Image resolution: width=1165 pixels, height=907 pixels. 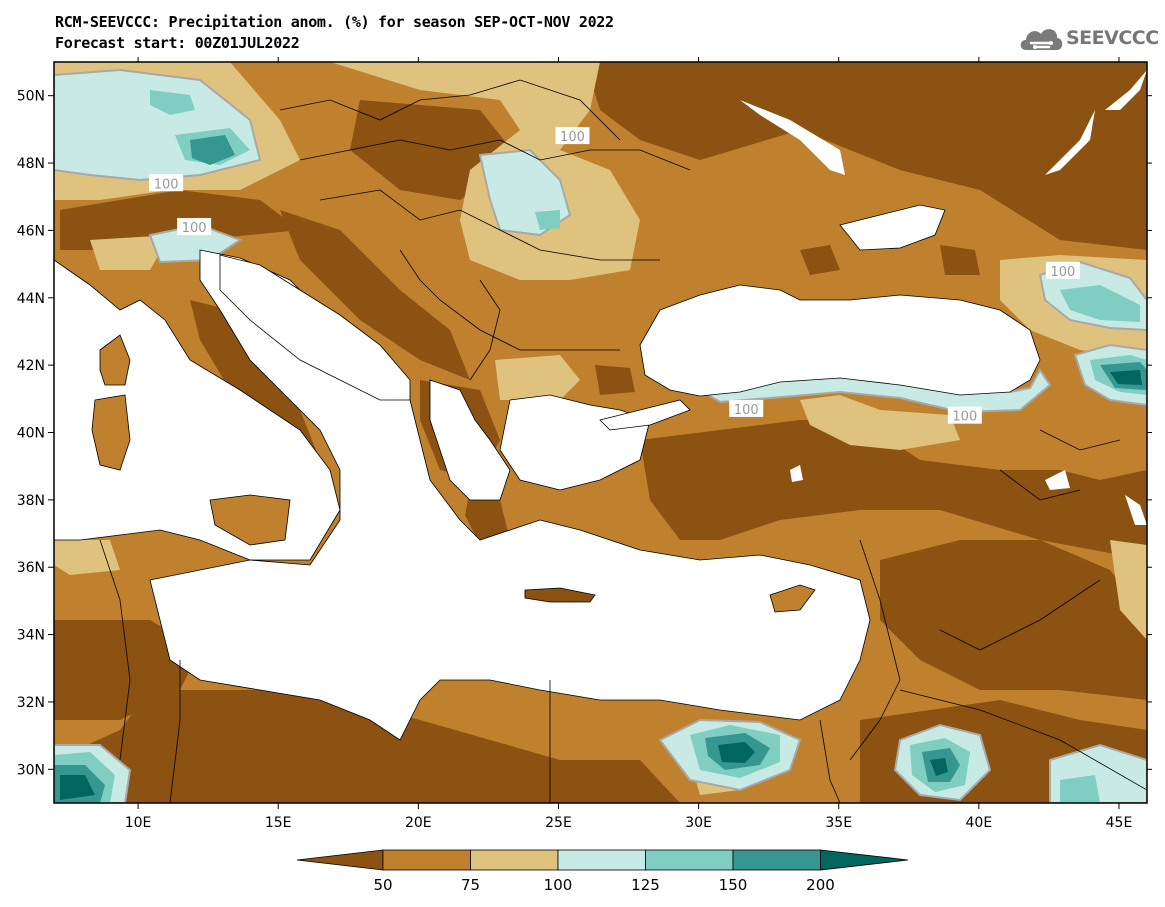 I want to click on seevccc-logo: SEEVCCC, so click(x=1088, y=38).